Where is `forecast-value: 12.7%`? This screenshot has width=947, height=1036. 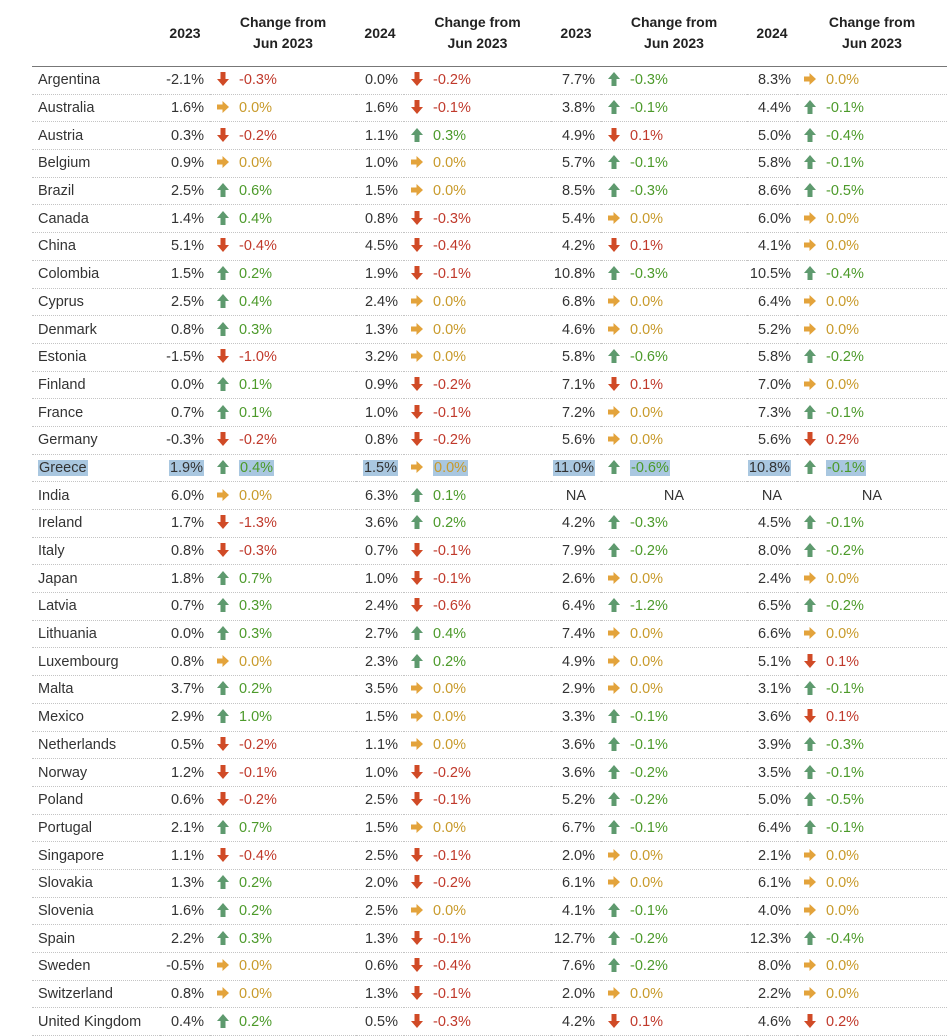 forecast-value: 12.7% is located at coordinates (574, 938).